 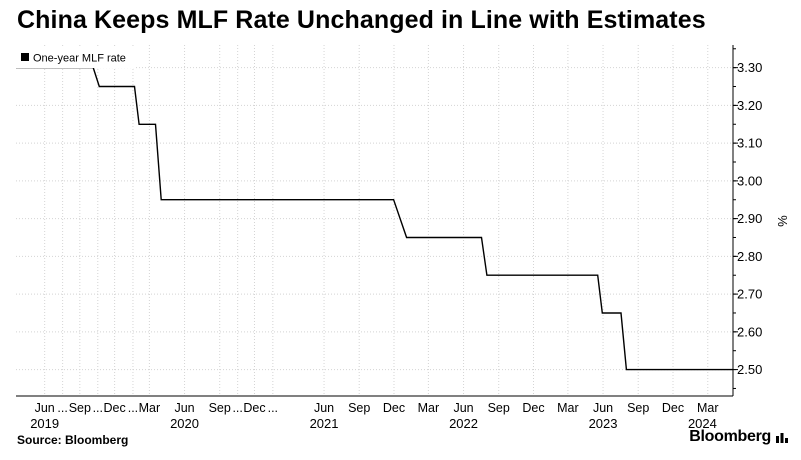 What do you see at coordinates (749, 180) in the screenshot?
I see `y-tick-label: 3.00` at bounding box center [749, 180].